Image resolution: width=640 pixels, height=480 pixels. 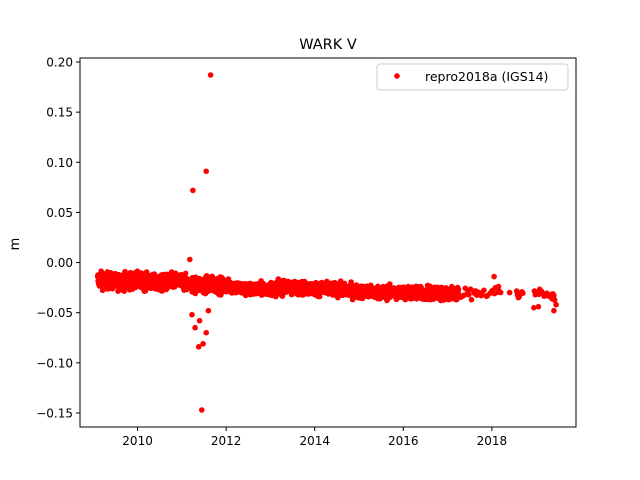 I want to click on y-tick-label: 0.20, so click(x=59, y=63).